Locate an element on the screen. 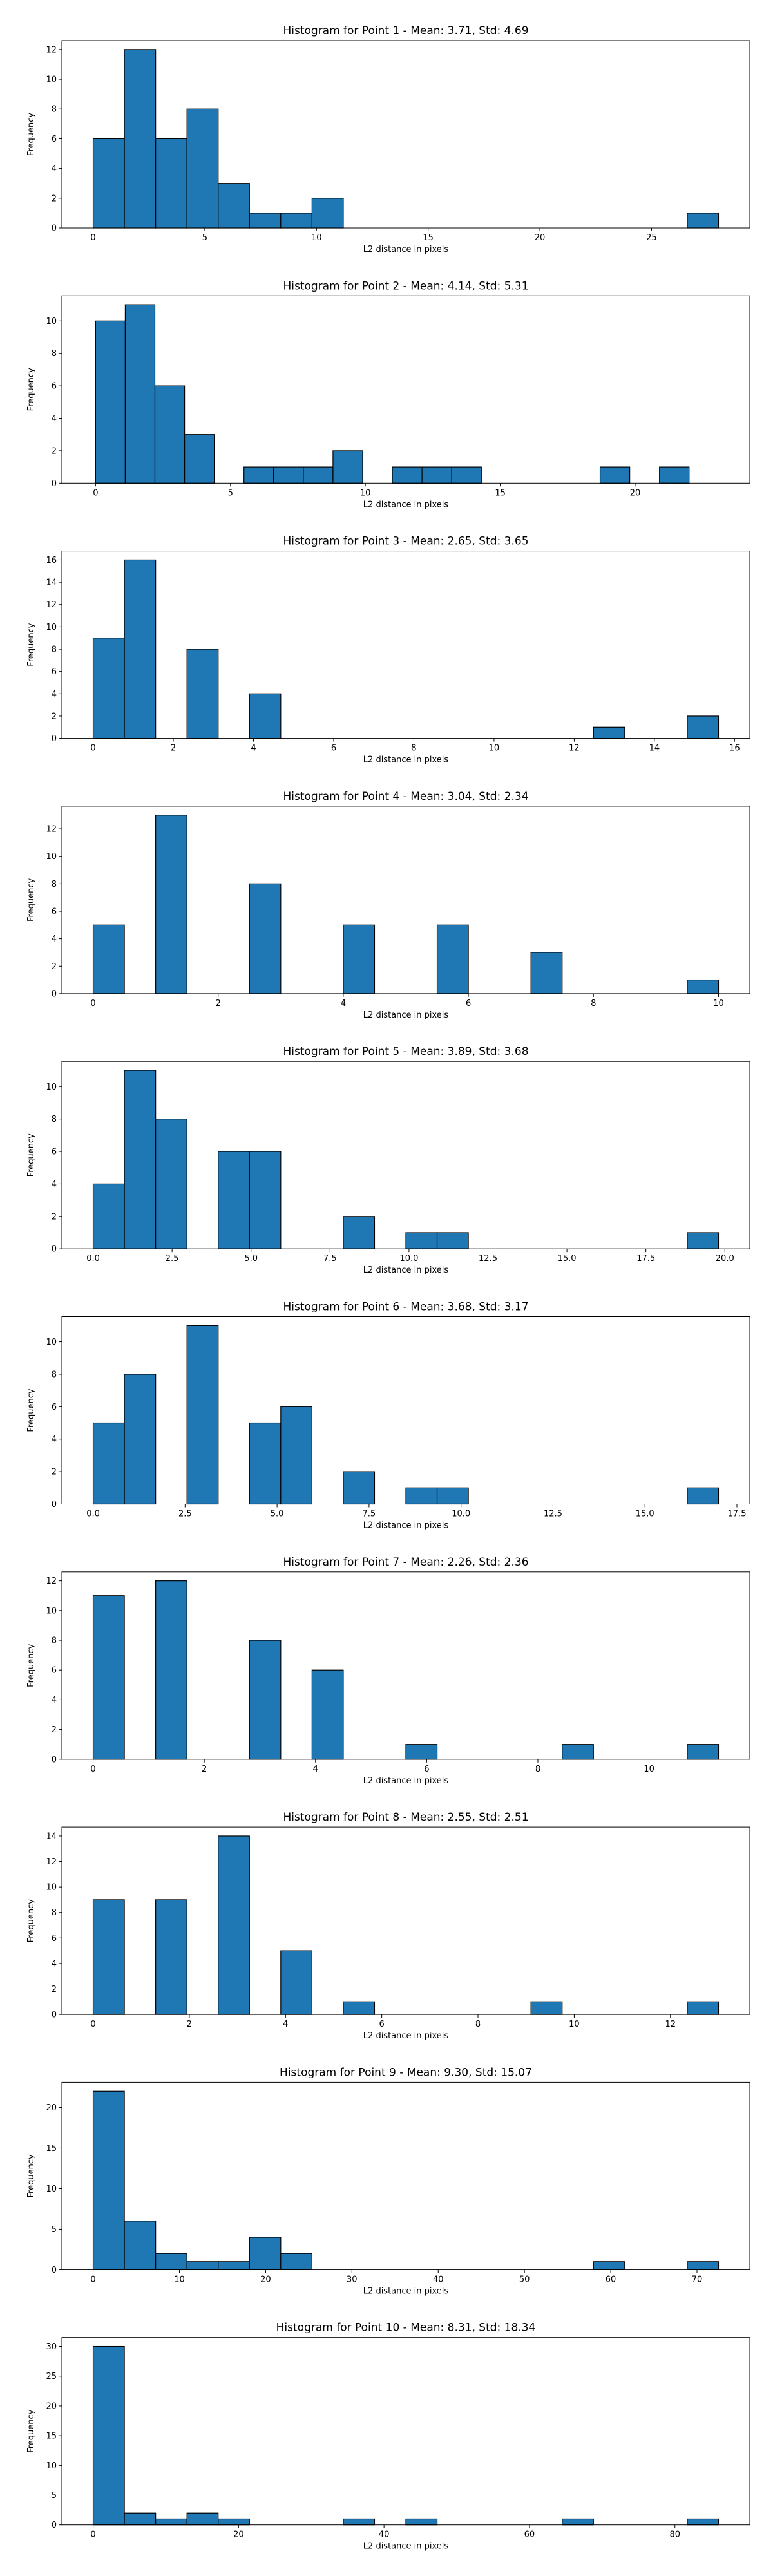 The width and height of the screenshot is (773, 2576). y-tick-label: 2 is located at coordinates (54, 1730).